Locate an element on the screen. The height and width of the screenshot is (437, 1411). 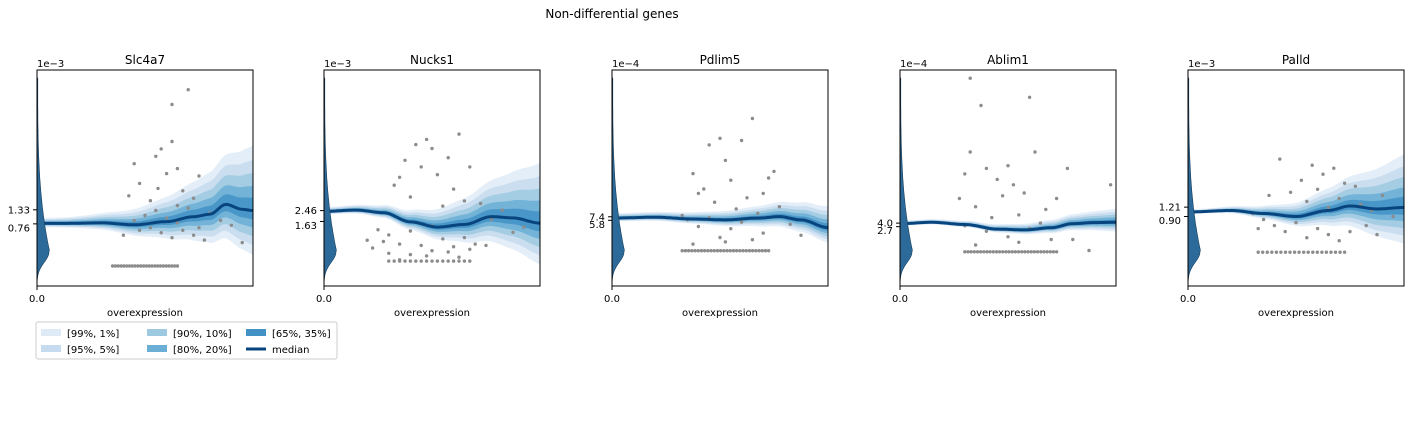
subplot-title: Nucks1 is located at coordinates (432, 60).